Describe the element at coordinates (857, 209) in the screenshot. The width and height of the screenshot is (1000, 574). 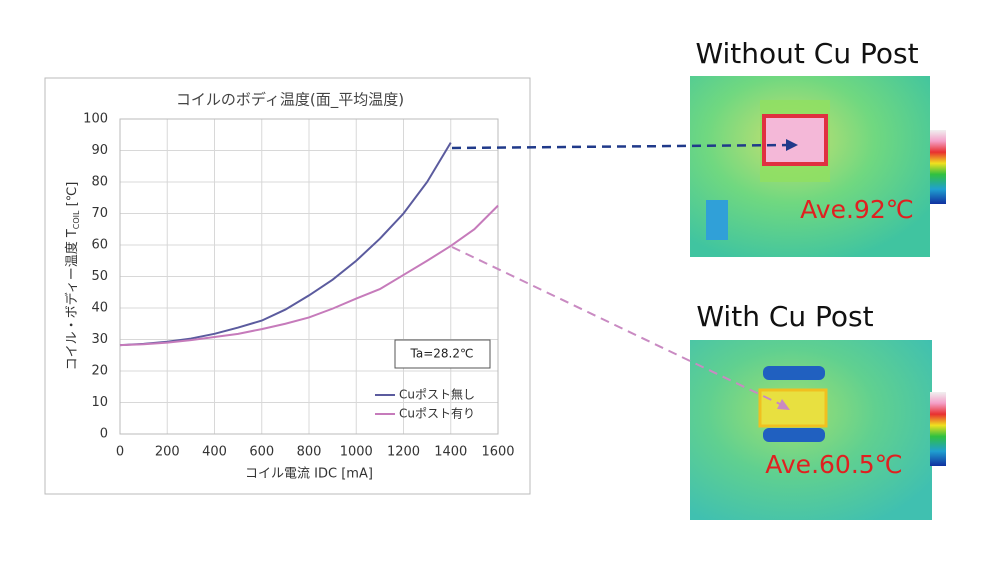
I see `panel-label: Ave.92℃` at that location.